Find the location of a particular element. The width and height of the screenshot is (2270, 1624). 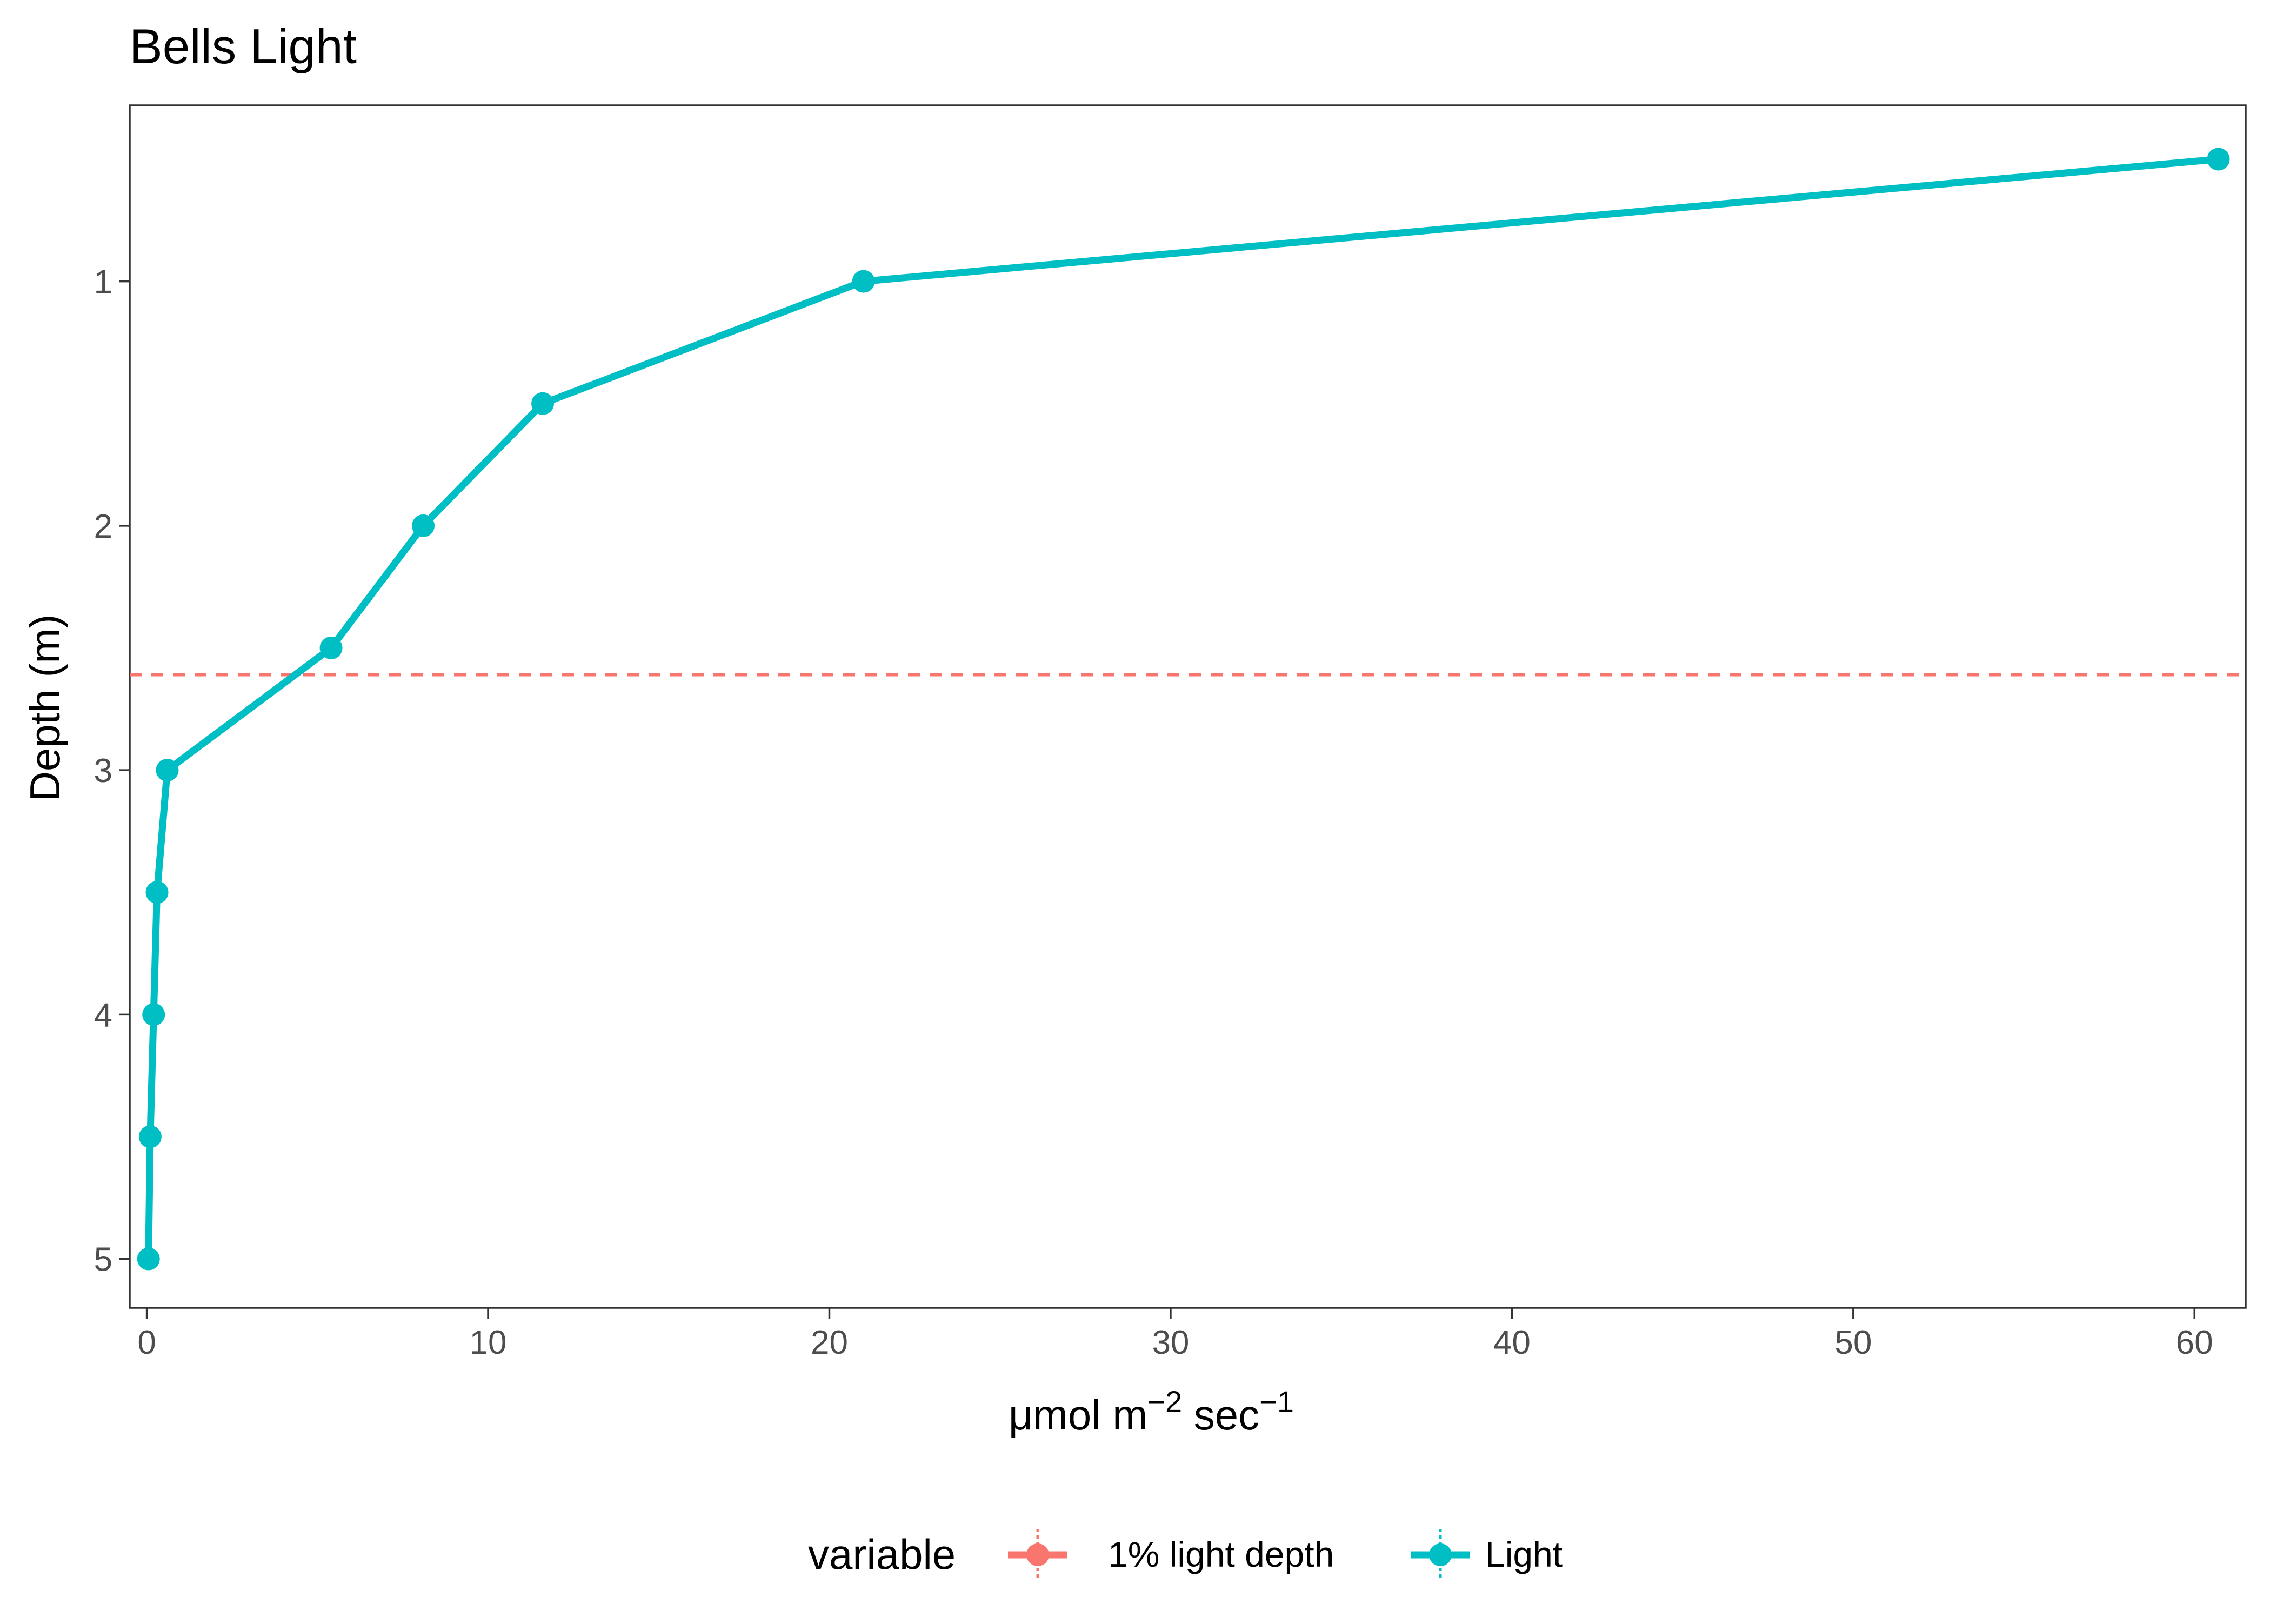

x-axis-label-exponent-2: −1 is located at coordinates (1276, 1402).